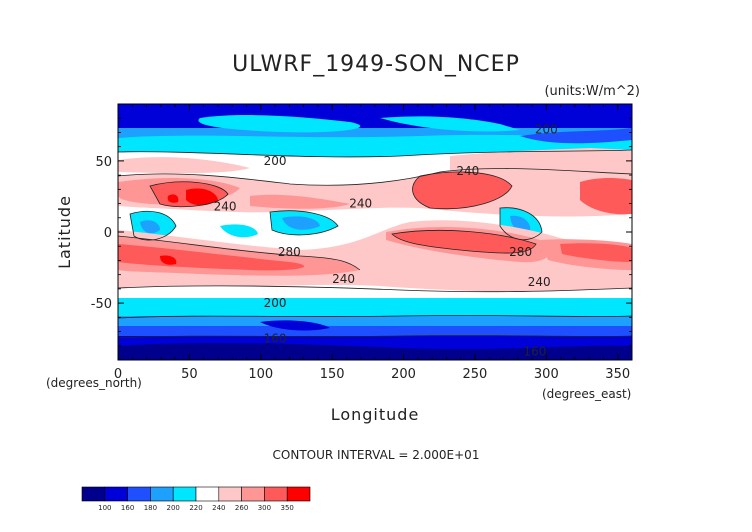 This screenshot has width=752, height=532. Describe the element at coordinates (101, 304) in the screenshot. I see `y-tick-label: -50` at that location.